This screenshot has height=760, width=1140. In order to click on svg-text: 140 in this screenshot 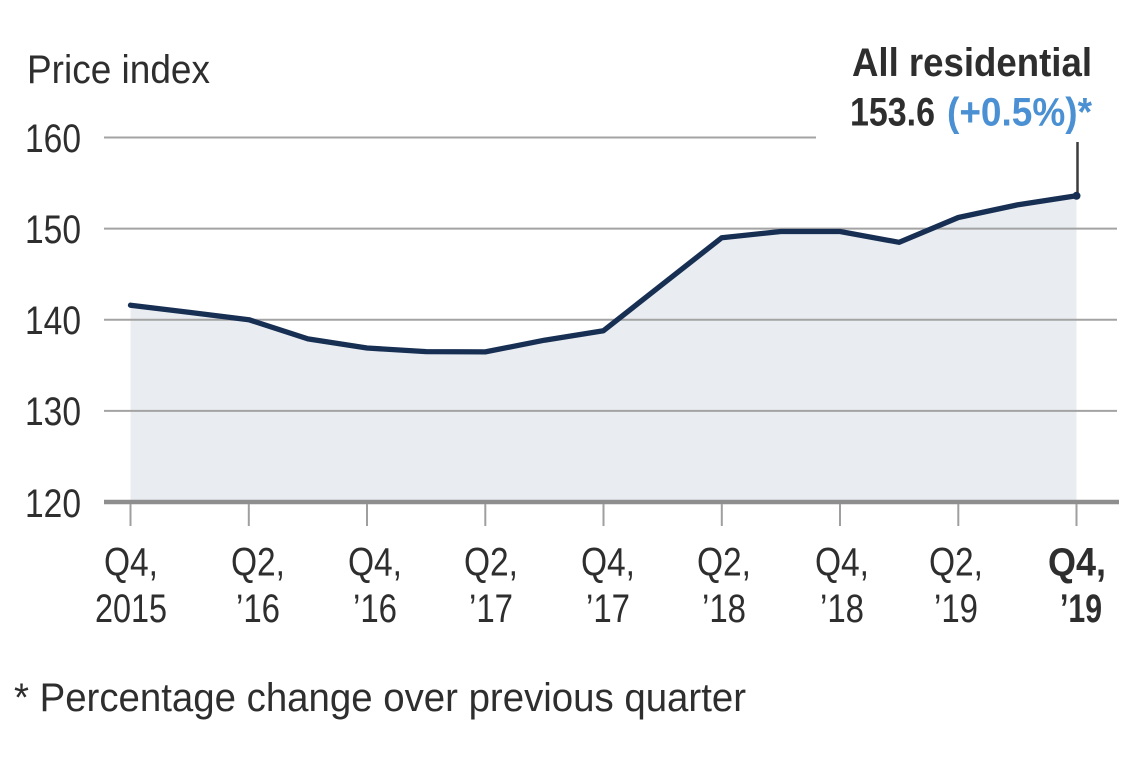, I will do `click(53, 321)`.